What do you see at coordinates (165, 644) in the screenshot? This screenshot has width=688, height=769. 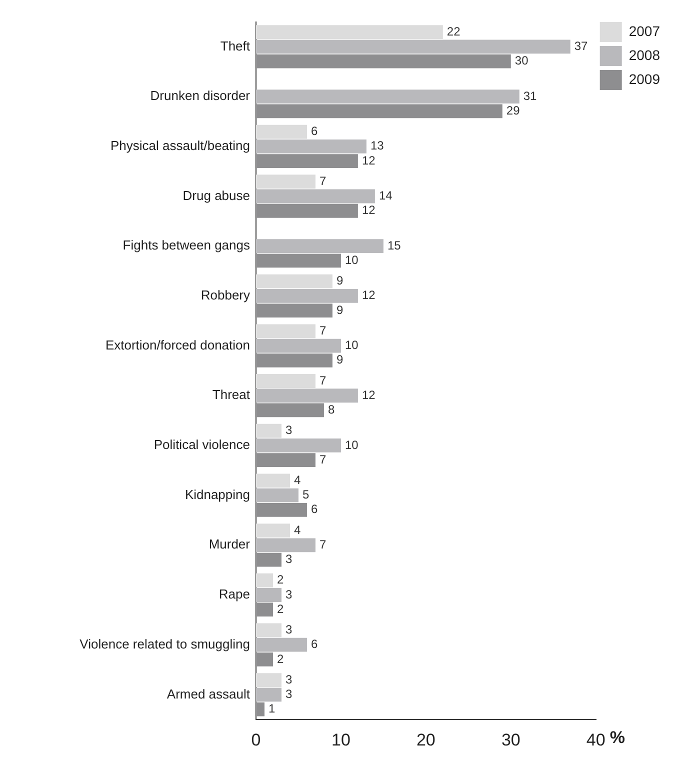 I see `y-tick-label: Violence related to smuggling` at bounding box center [165, 644].